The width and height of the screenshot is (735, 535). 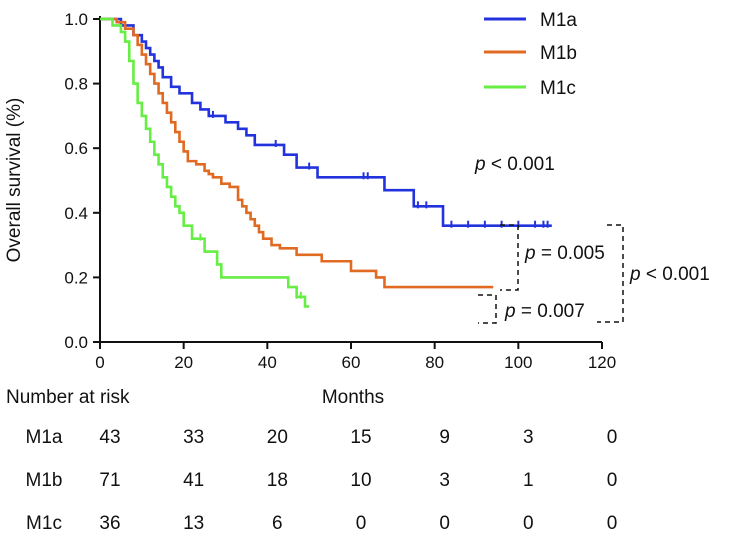 I want to click on pvalue-a-vs-b-text: = 0.005, so click(x=570, y=253).